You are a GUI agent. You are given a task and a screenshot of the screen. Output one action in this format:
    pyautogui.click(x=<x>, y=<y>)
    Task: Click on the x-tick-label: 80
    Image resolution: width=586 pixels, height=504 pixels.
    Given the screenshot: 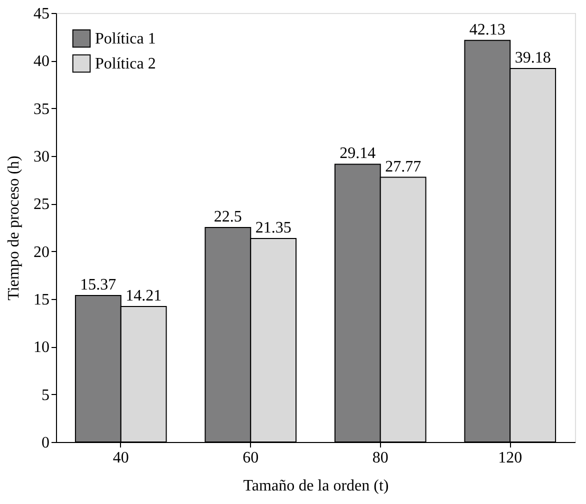 What is the action you would take?
    pyautogui.click(x=380, y=458)
    